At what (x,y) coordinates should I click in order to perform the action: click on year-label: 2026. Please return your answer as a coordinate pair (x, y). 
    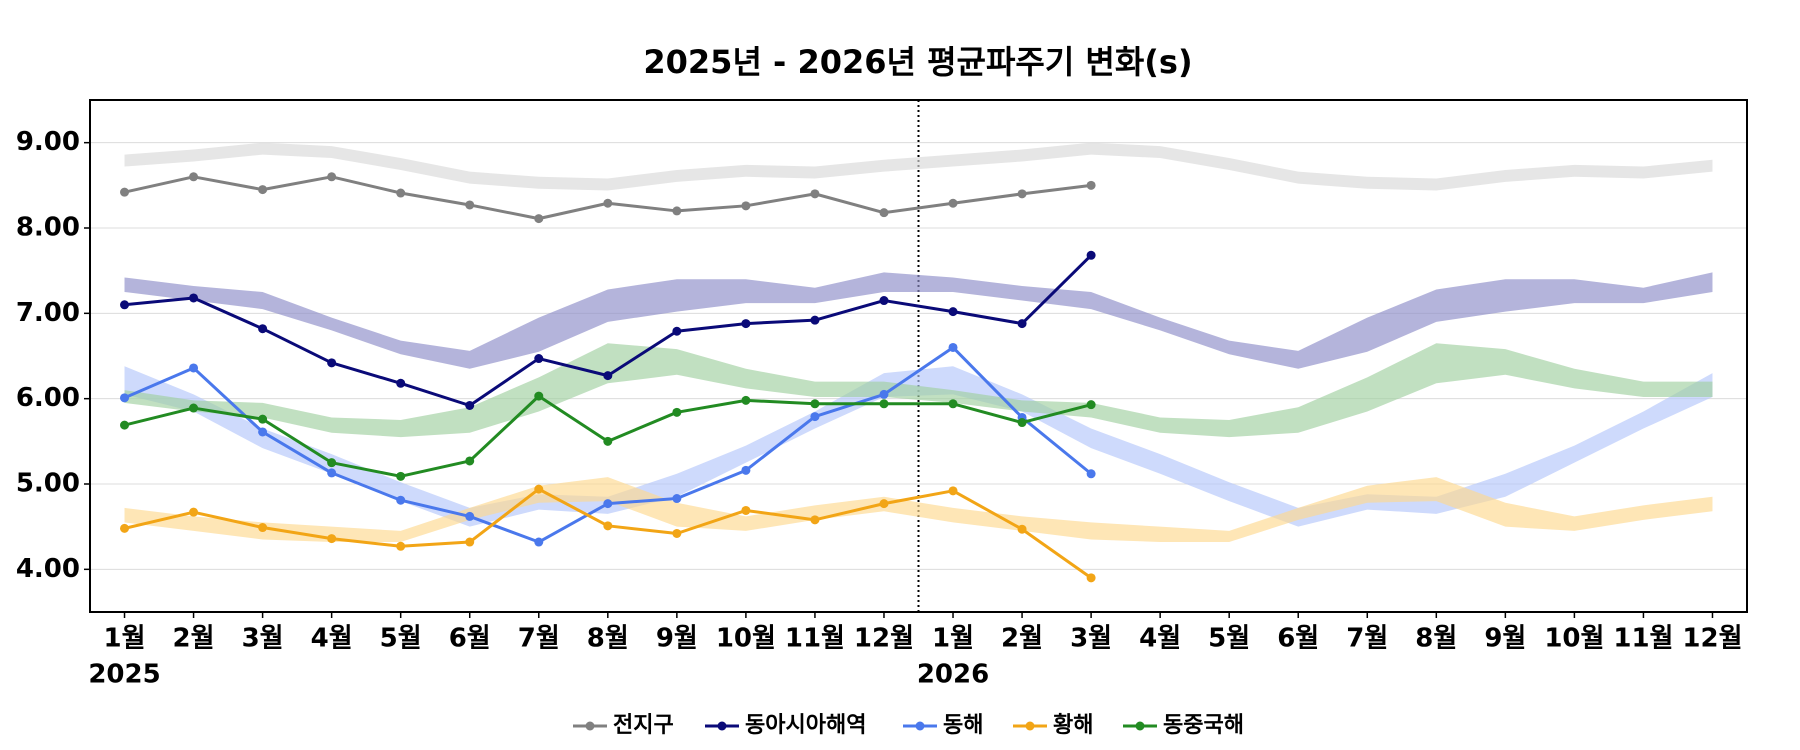
    Looking at the image, I should click on (953, 675).